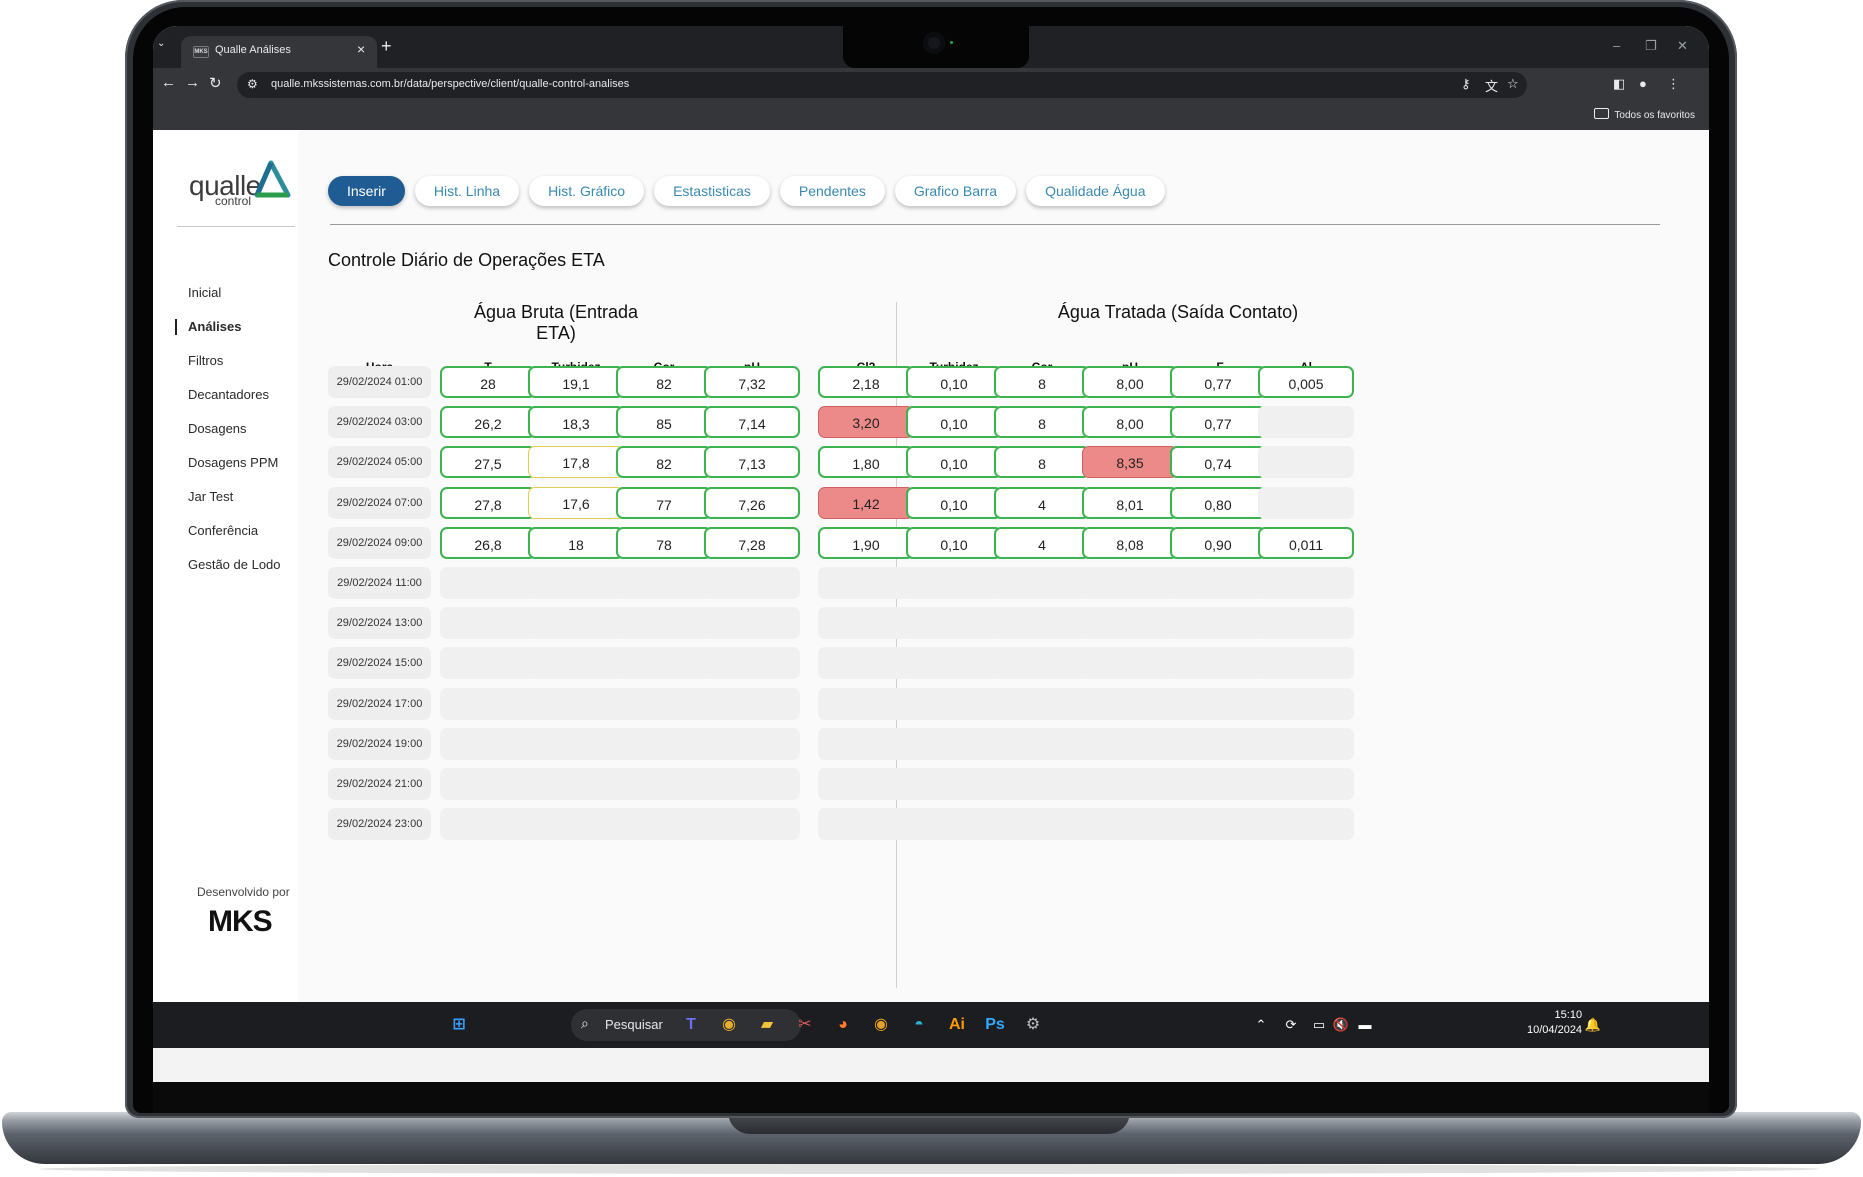 The width and height of the screenshot is (1863, 1177). Describe the element at coordinates (1466, 83) in the screenshot. I see `password-key-icon: ⚷` at that location.